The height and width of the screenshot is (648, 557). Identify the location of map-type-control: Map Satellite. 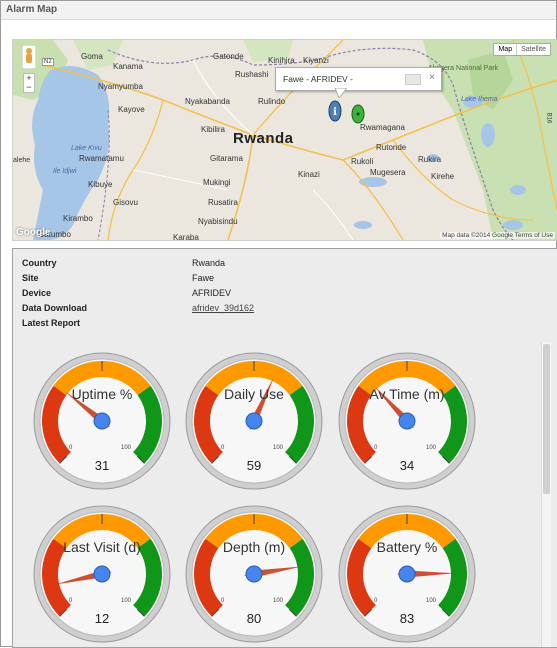
(522, 49).